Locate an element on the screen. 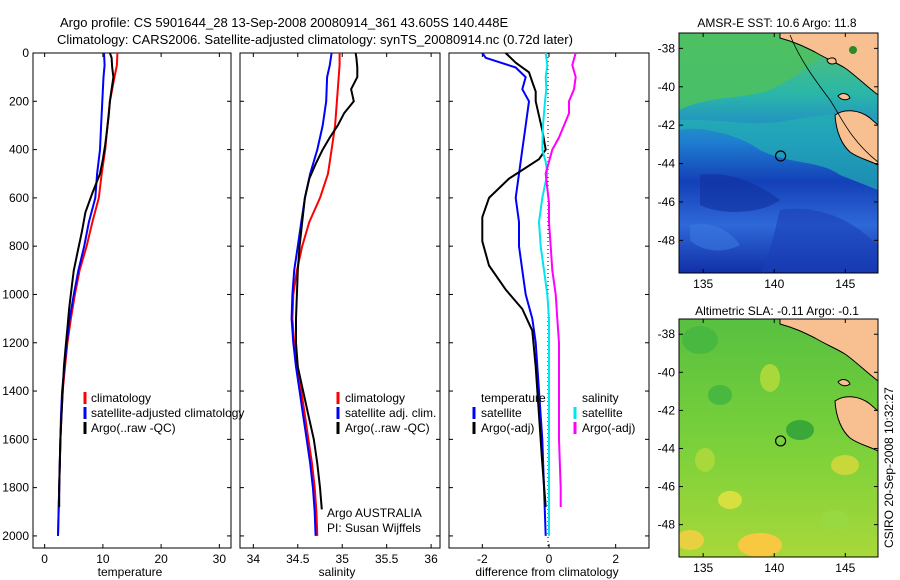 The height and width of the screenshot is (580, 900). difference-x-tick-label: -2 is located at coordinates (482, 559).